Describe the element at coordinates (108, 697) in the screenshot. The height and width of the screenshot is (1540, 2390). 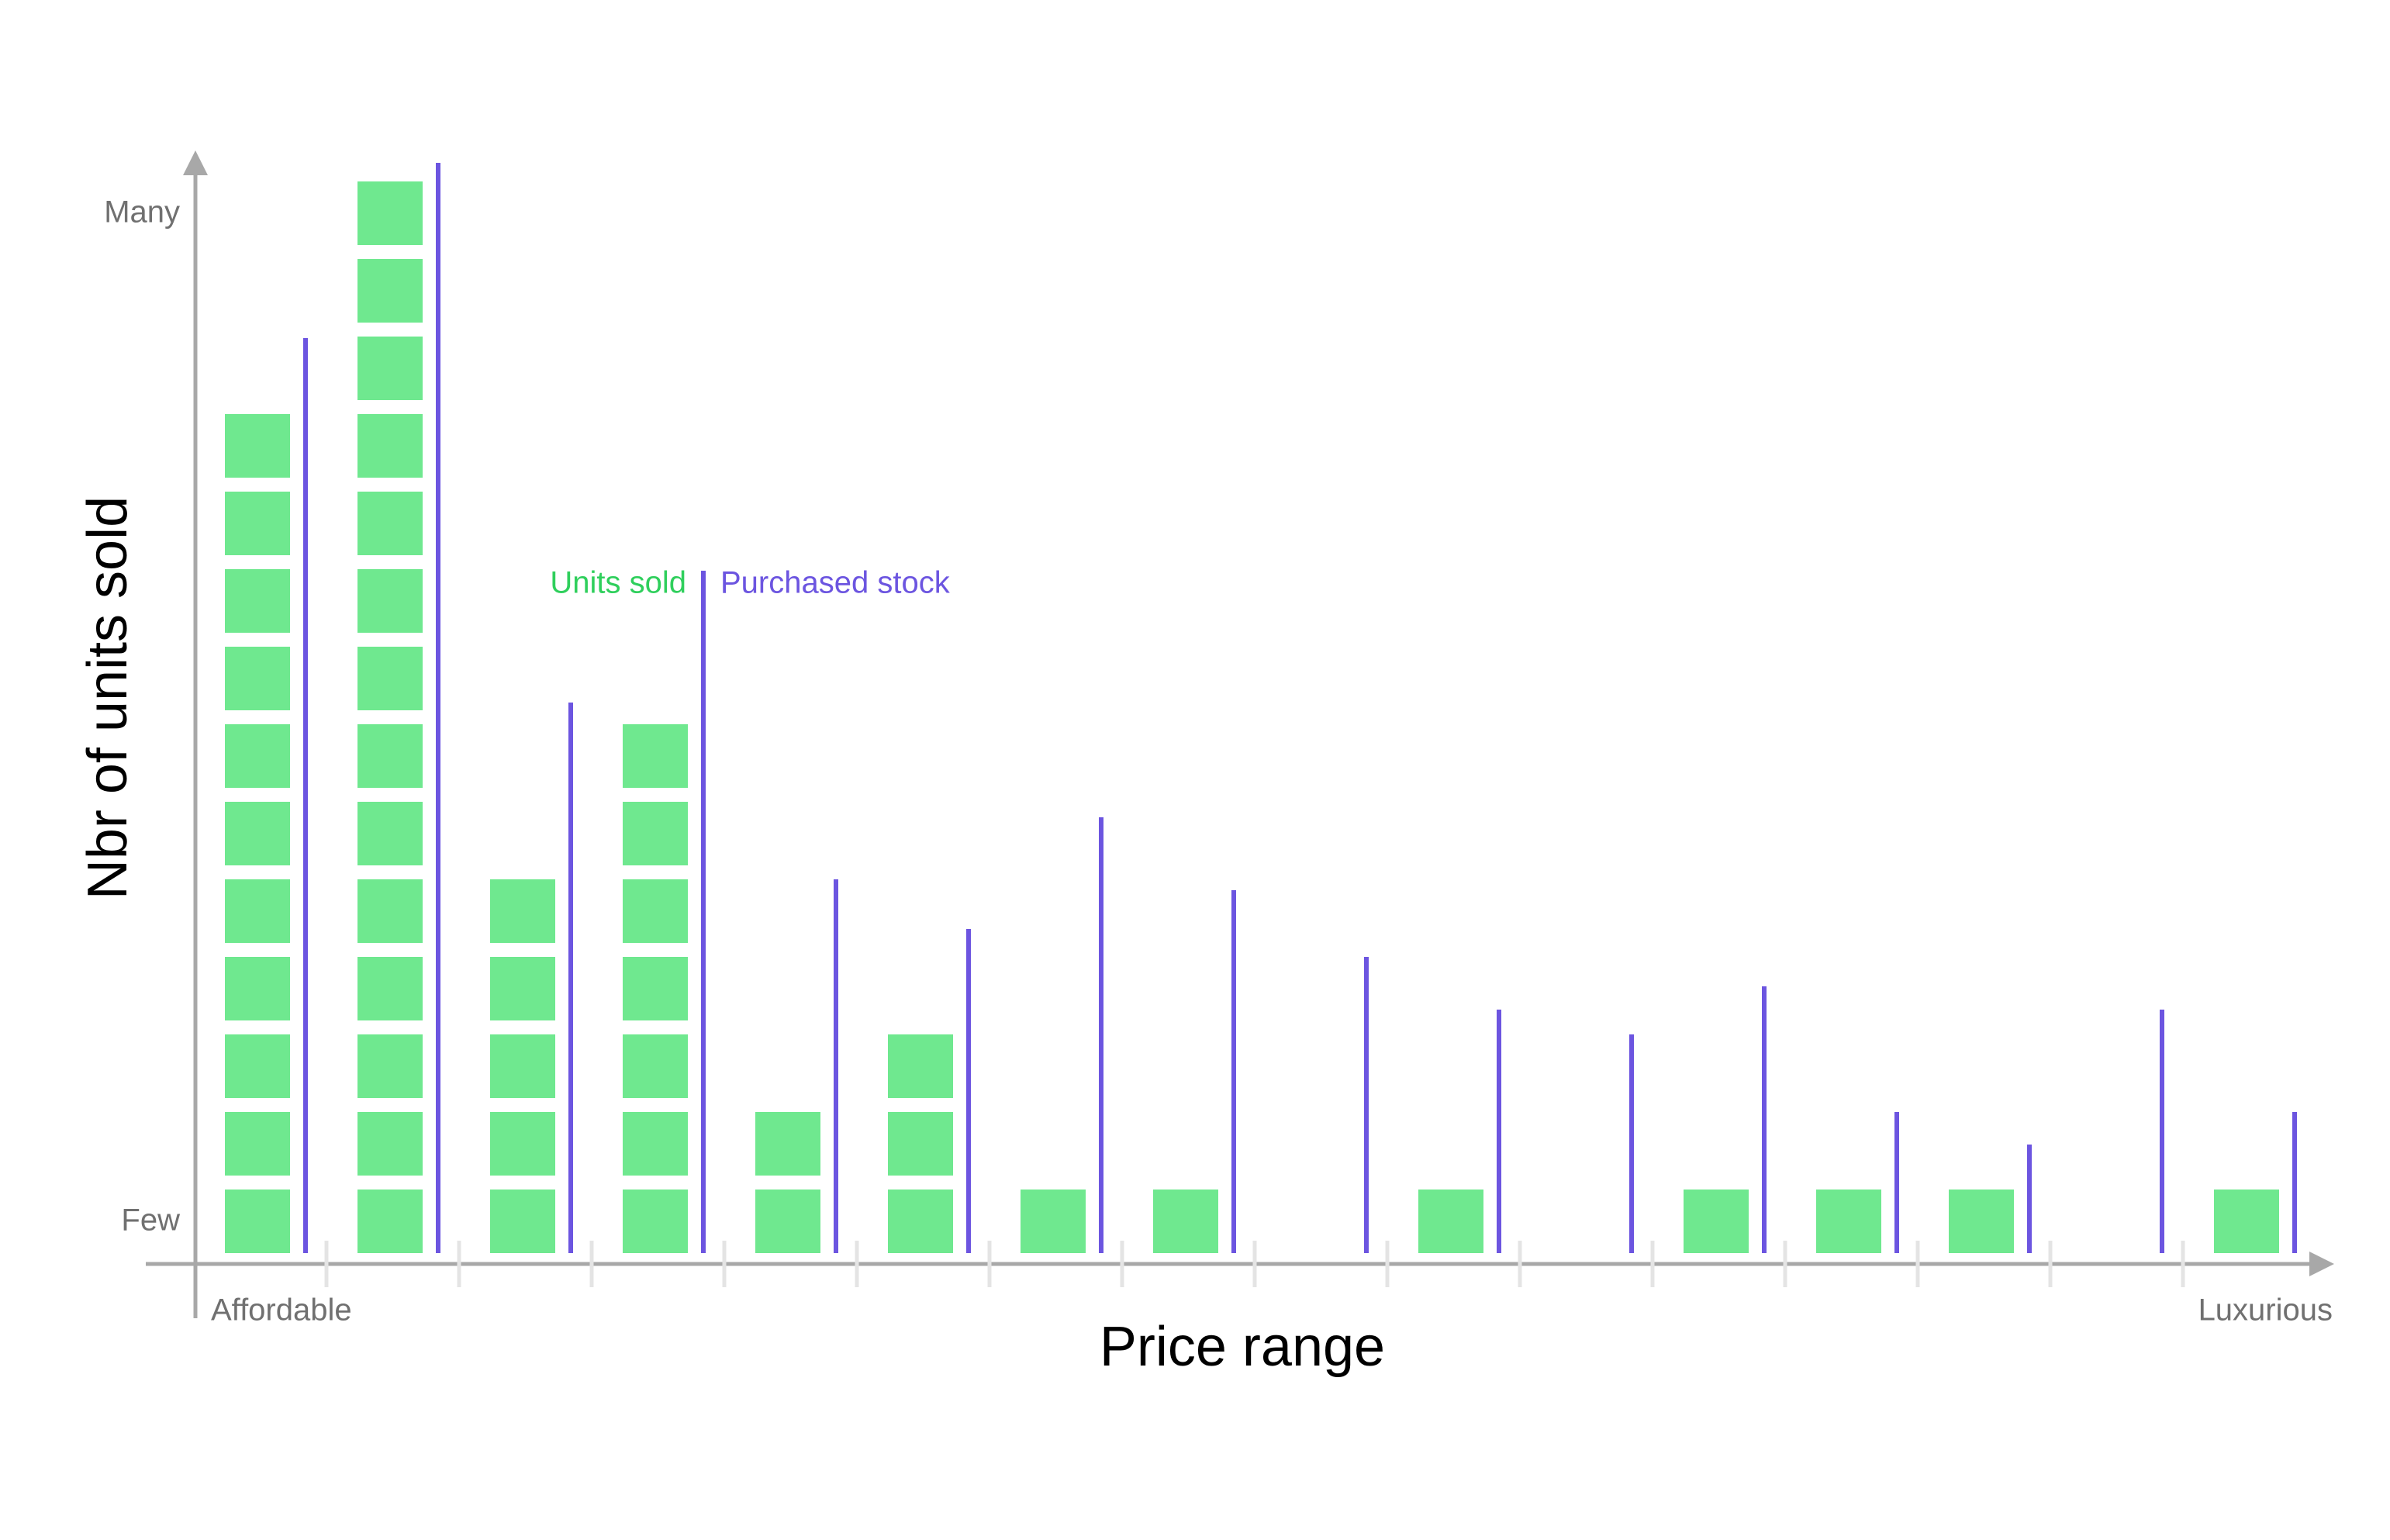
I see `y-axis-title: Nbr of units sold` at that location.